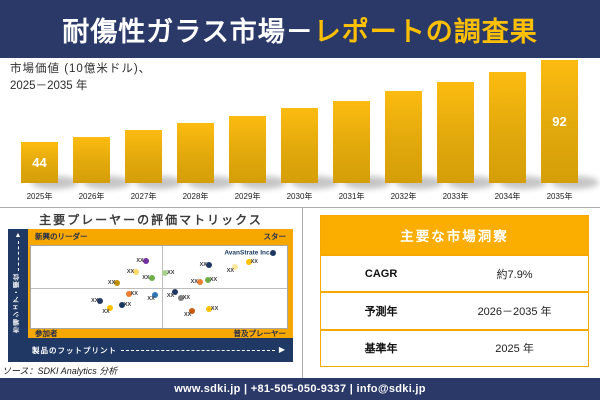 The width and height of the screenshot is (600, 400). What do you see at coordinates (91, 160) in the screenshot?
I see `bar-2026年` at bounding box center [91, 160].